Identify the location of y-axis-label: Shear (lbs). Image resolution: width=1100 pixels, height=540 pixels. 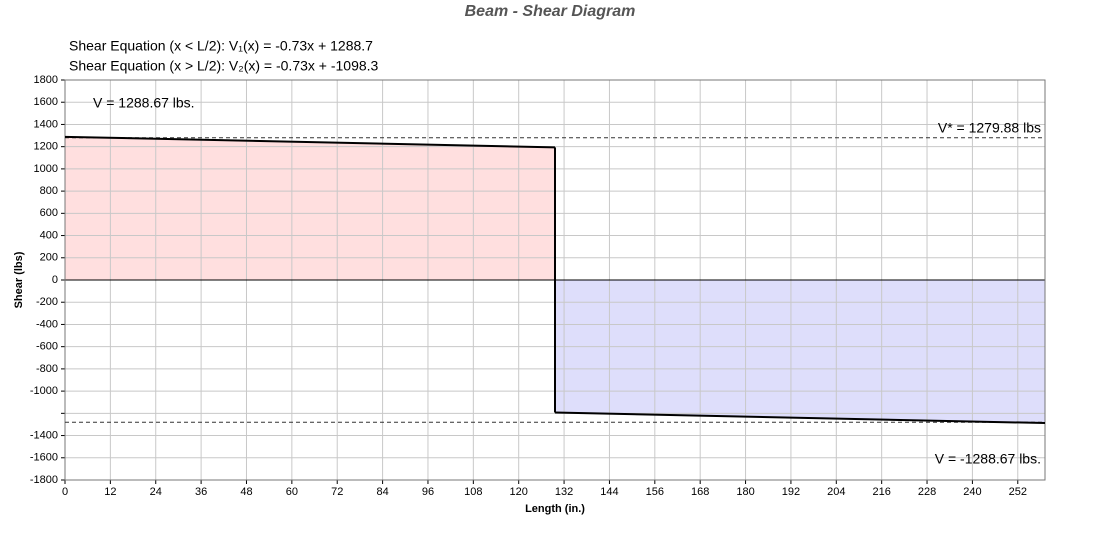
(19, 279).